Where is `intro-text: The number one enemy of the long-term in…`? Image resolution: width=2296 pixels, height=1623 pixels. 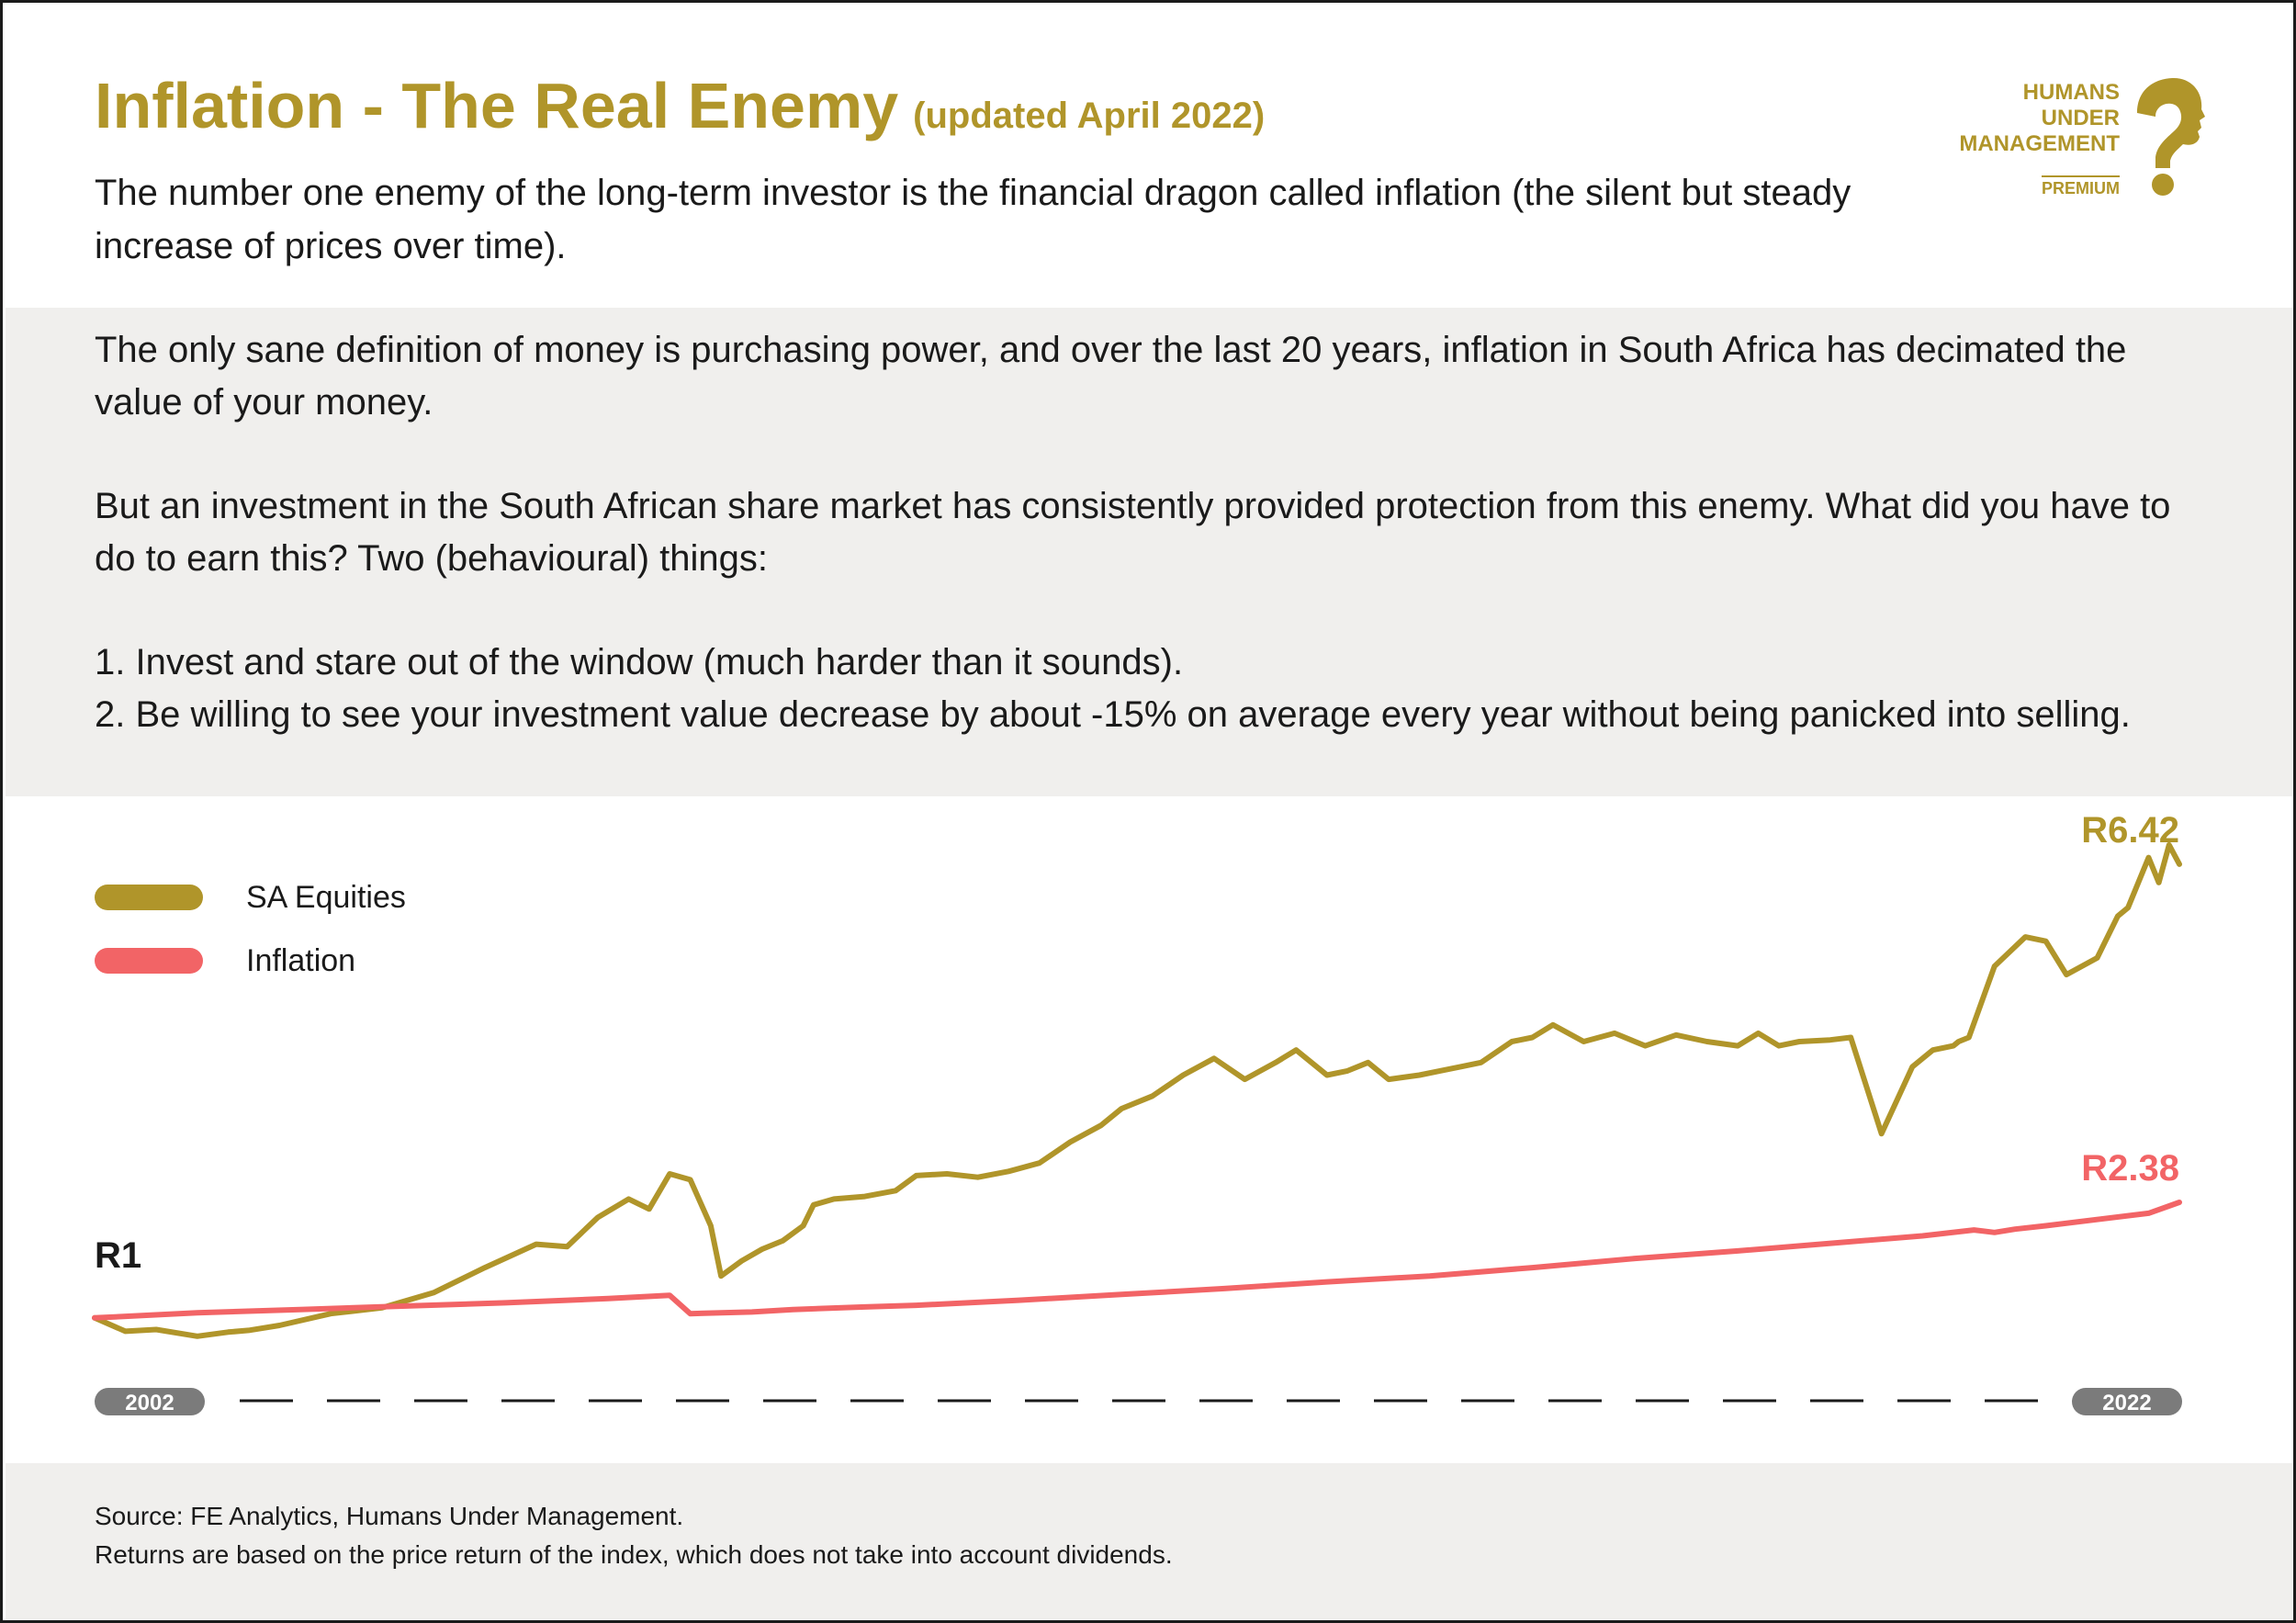
intro-text: The number one enemy of the long-term in… is located at coordinates (973, 219).